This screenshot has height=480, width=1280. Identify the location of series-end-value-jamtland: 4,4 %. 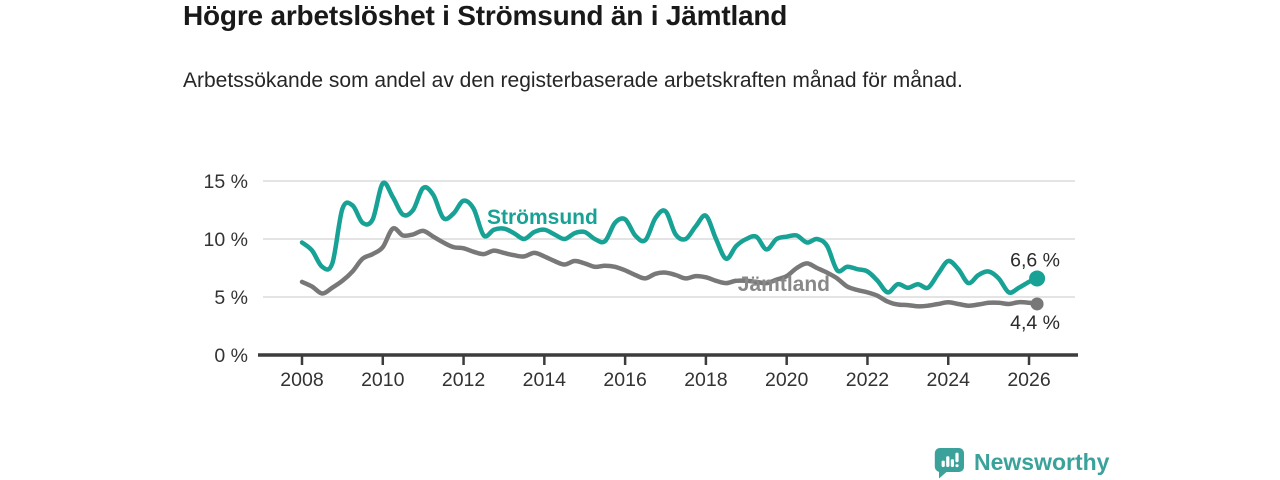
(1035, 323).